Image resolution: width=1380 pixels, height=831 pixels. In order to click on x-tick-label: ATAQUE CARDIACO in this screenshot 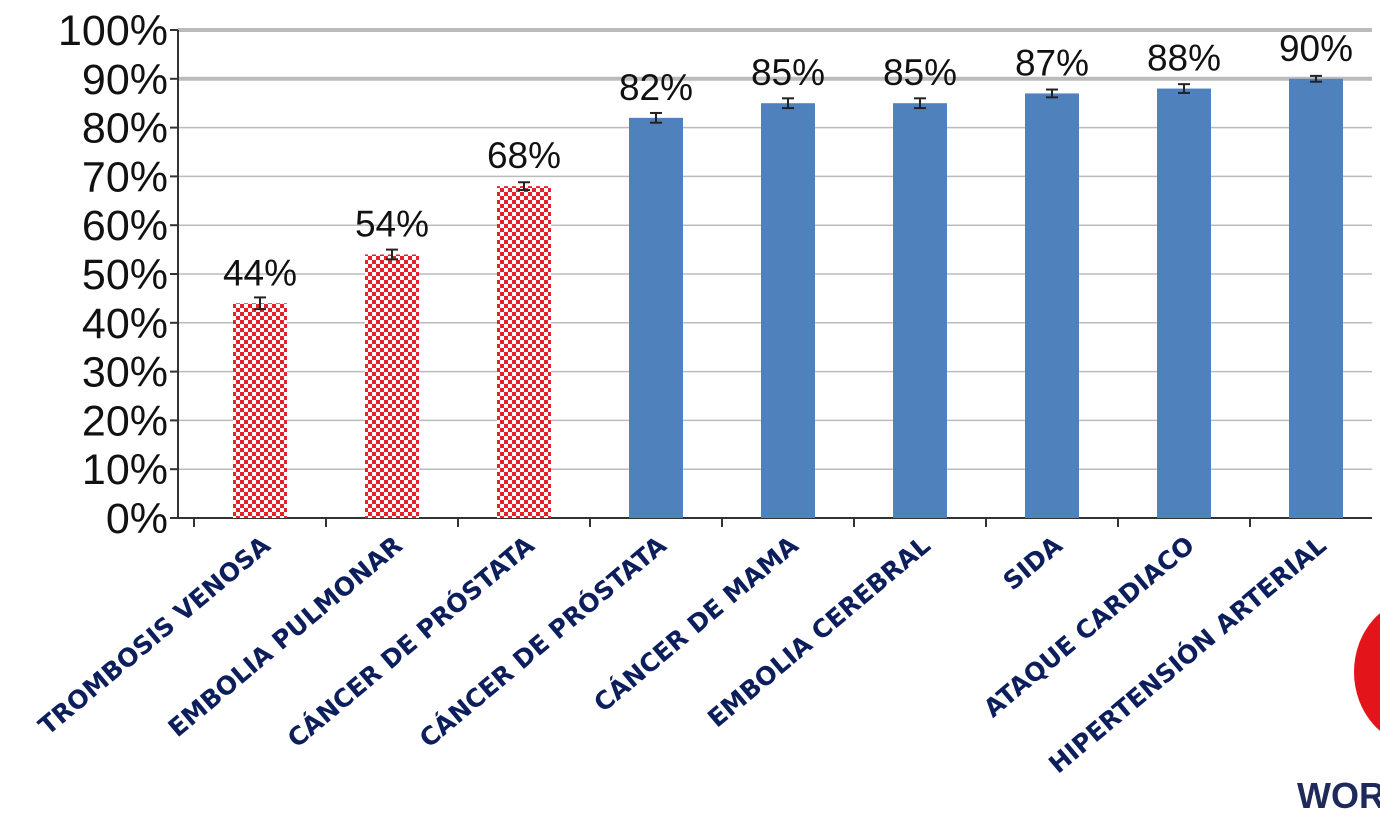, I will do `click(1089, 626)`.